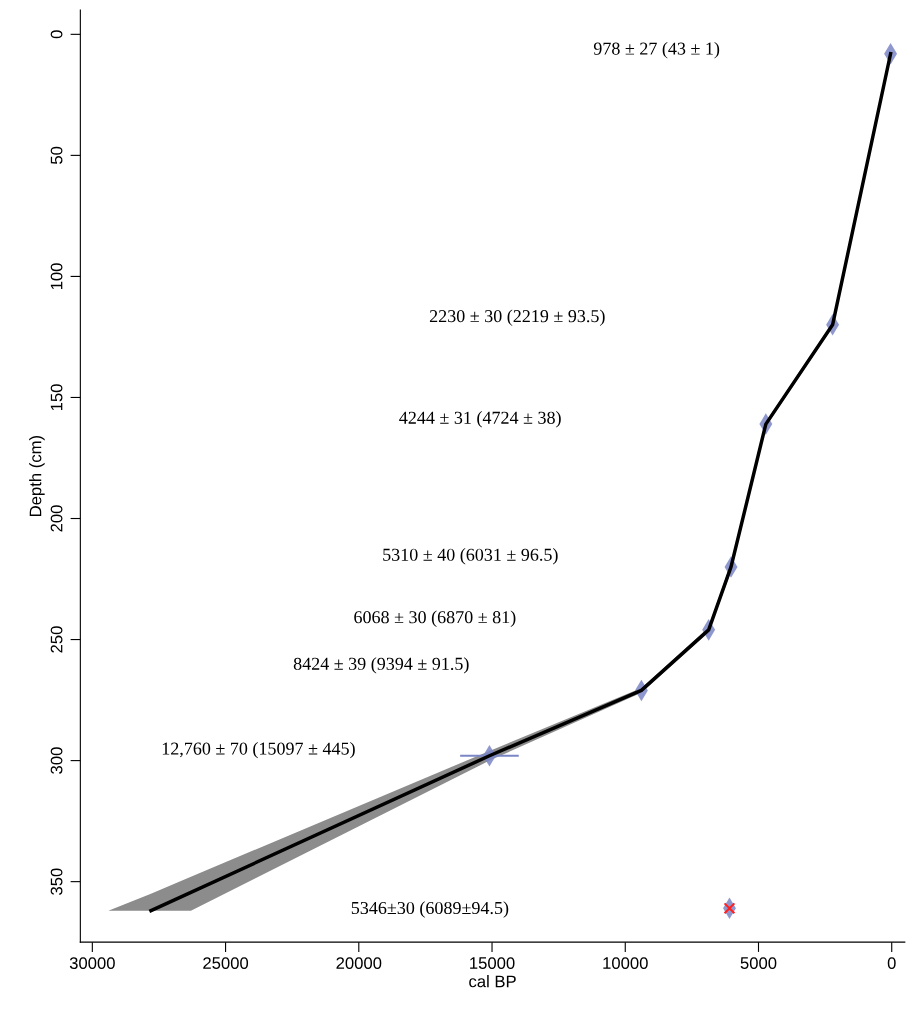  I want to click on x-tick-label: 20000, so click(359, 963).